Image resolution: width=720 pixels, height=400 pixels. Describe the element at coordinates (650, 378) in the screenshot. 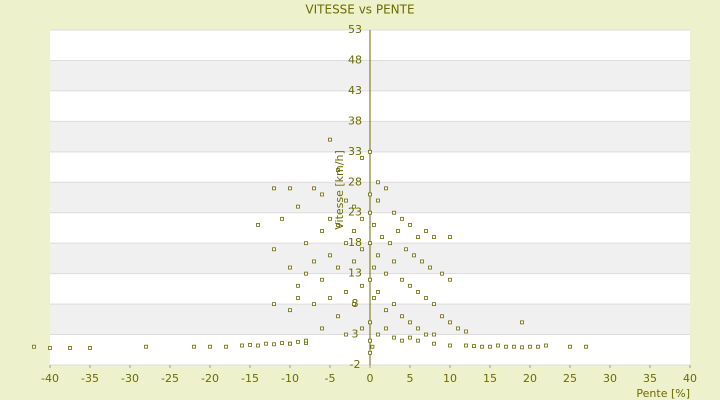

I see `x-tick-label: 35` at that location.